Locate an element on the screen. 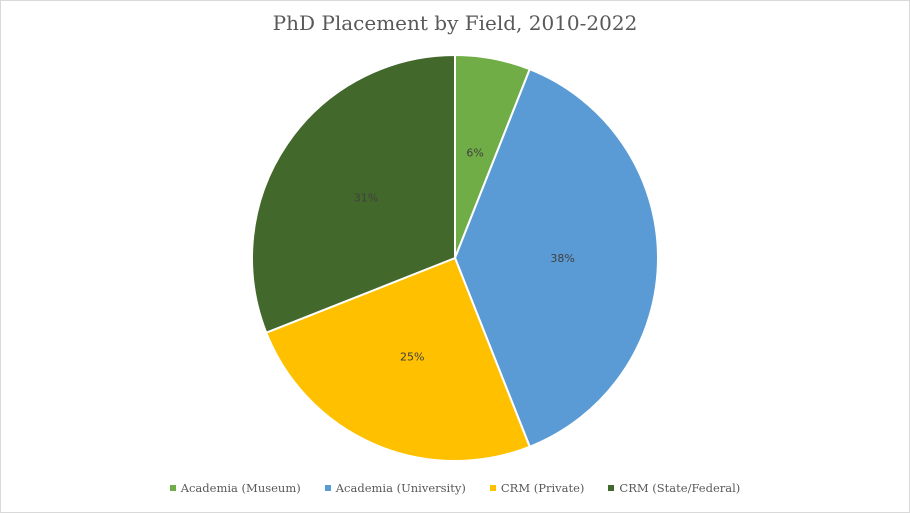 The image size is (910, 513). pie-slice-crm-state-federal is located at coordinates (353, 194).